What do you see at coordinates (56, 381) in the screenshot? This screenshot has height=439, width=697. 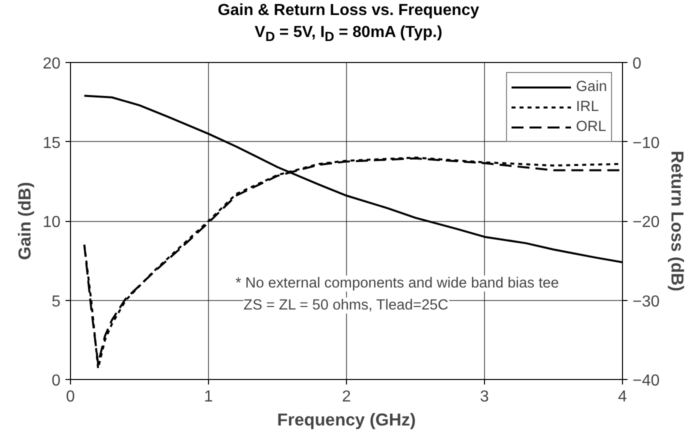 I see `y-tick-label: 0` at bounding box center [56, 381].